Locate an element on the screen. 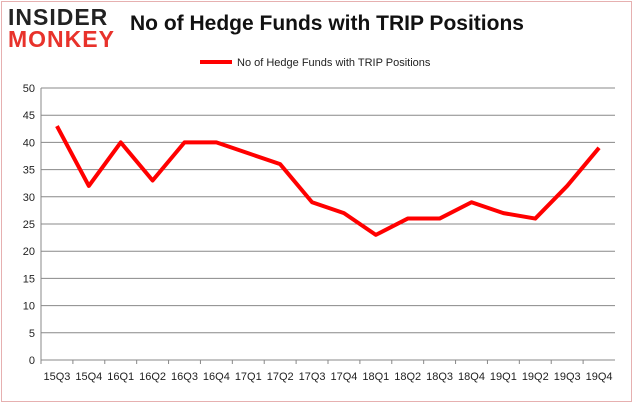  x-tick-label: 19Q3 is located at coordinates (567, 377).